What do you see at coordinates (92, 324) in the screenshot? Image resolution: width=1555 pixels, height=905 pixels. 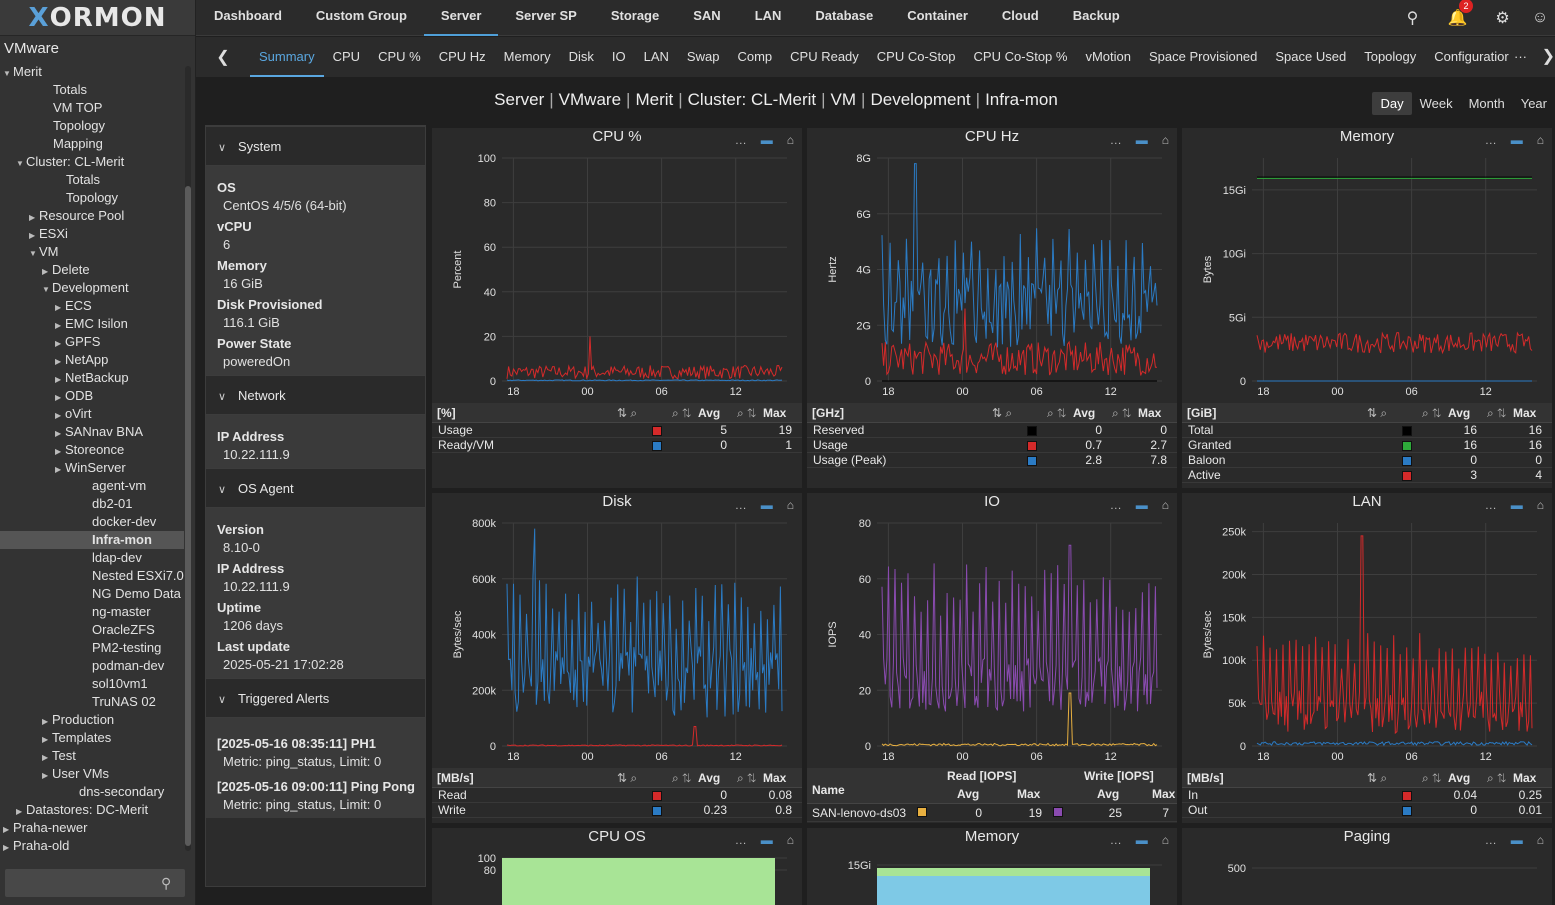 I see `tree-item: ▶ EMC Isilon` at bounding box center [92, 324].